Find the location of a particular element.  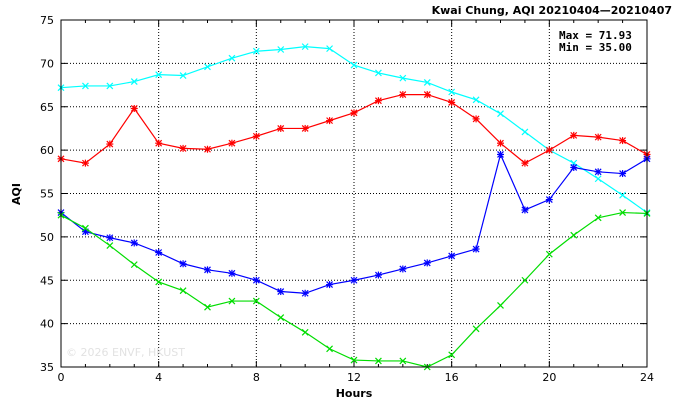

x-tick-label: 20 is located at coordinates (549, 377).